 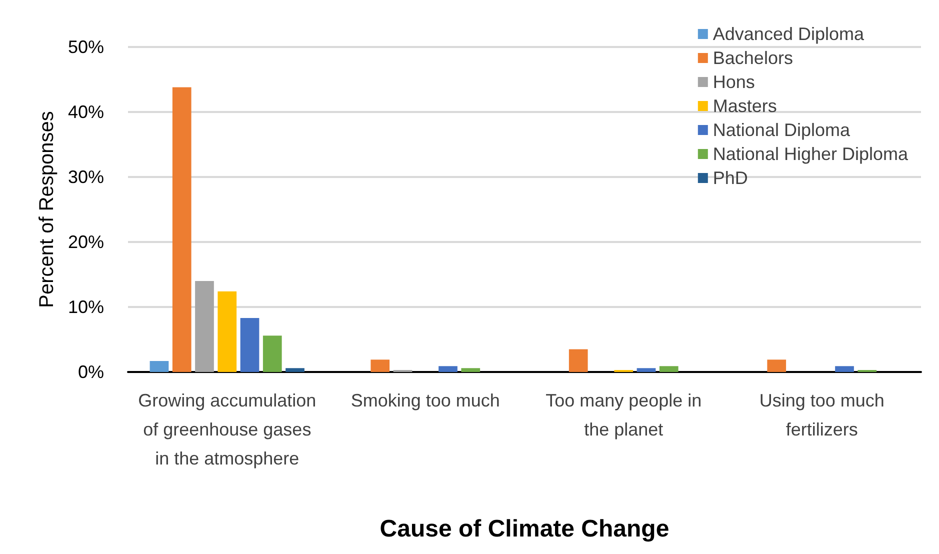 What do you see at coordinates (86, 307) in the screenshot?
I see `y-tick-label: 10%` at bounding box center [86, 307].